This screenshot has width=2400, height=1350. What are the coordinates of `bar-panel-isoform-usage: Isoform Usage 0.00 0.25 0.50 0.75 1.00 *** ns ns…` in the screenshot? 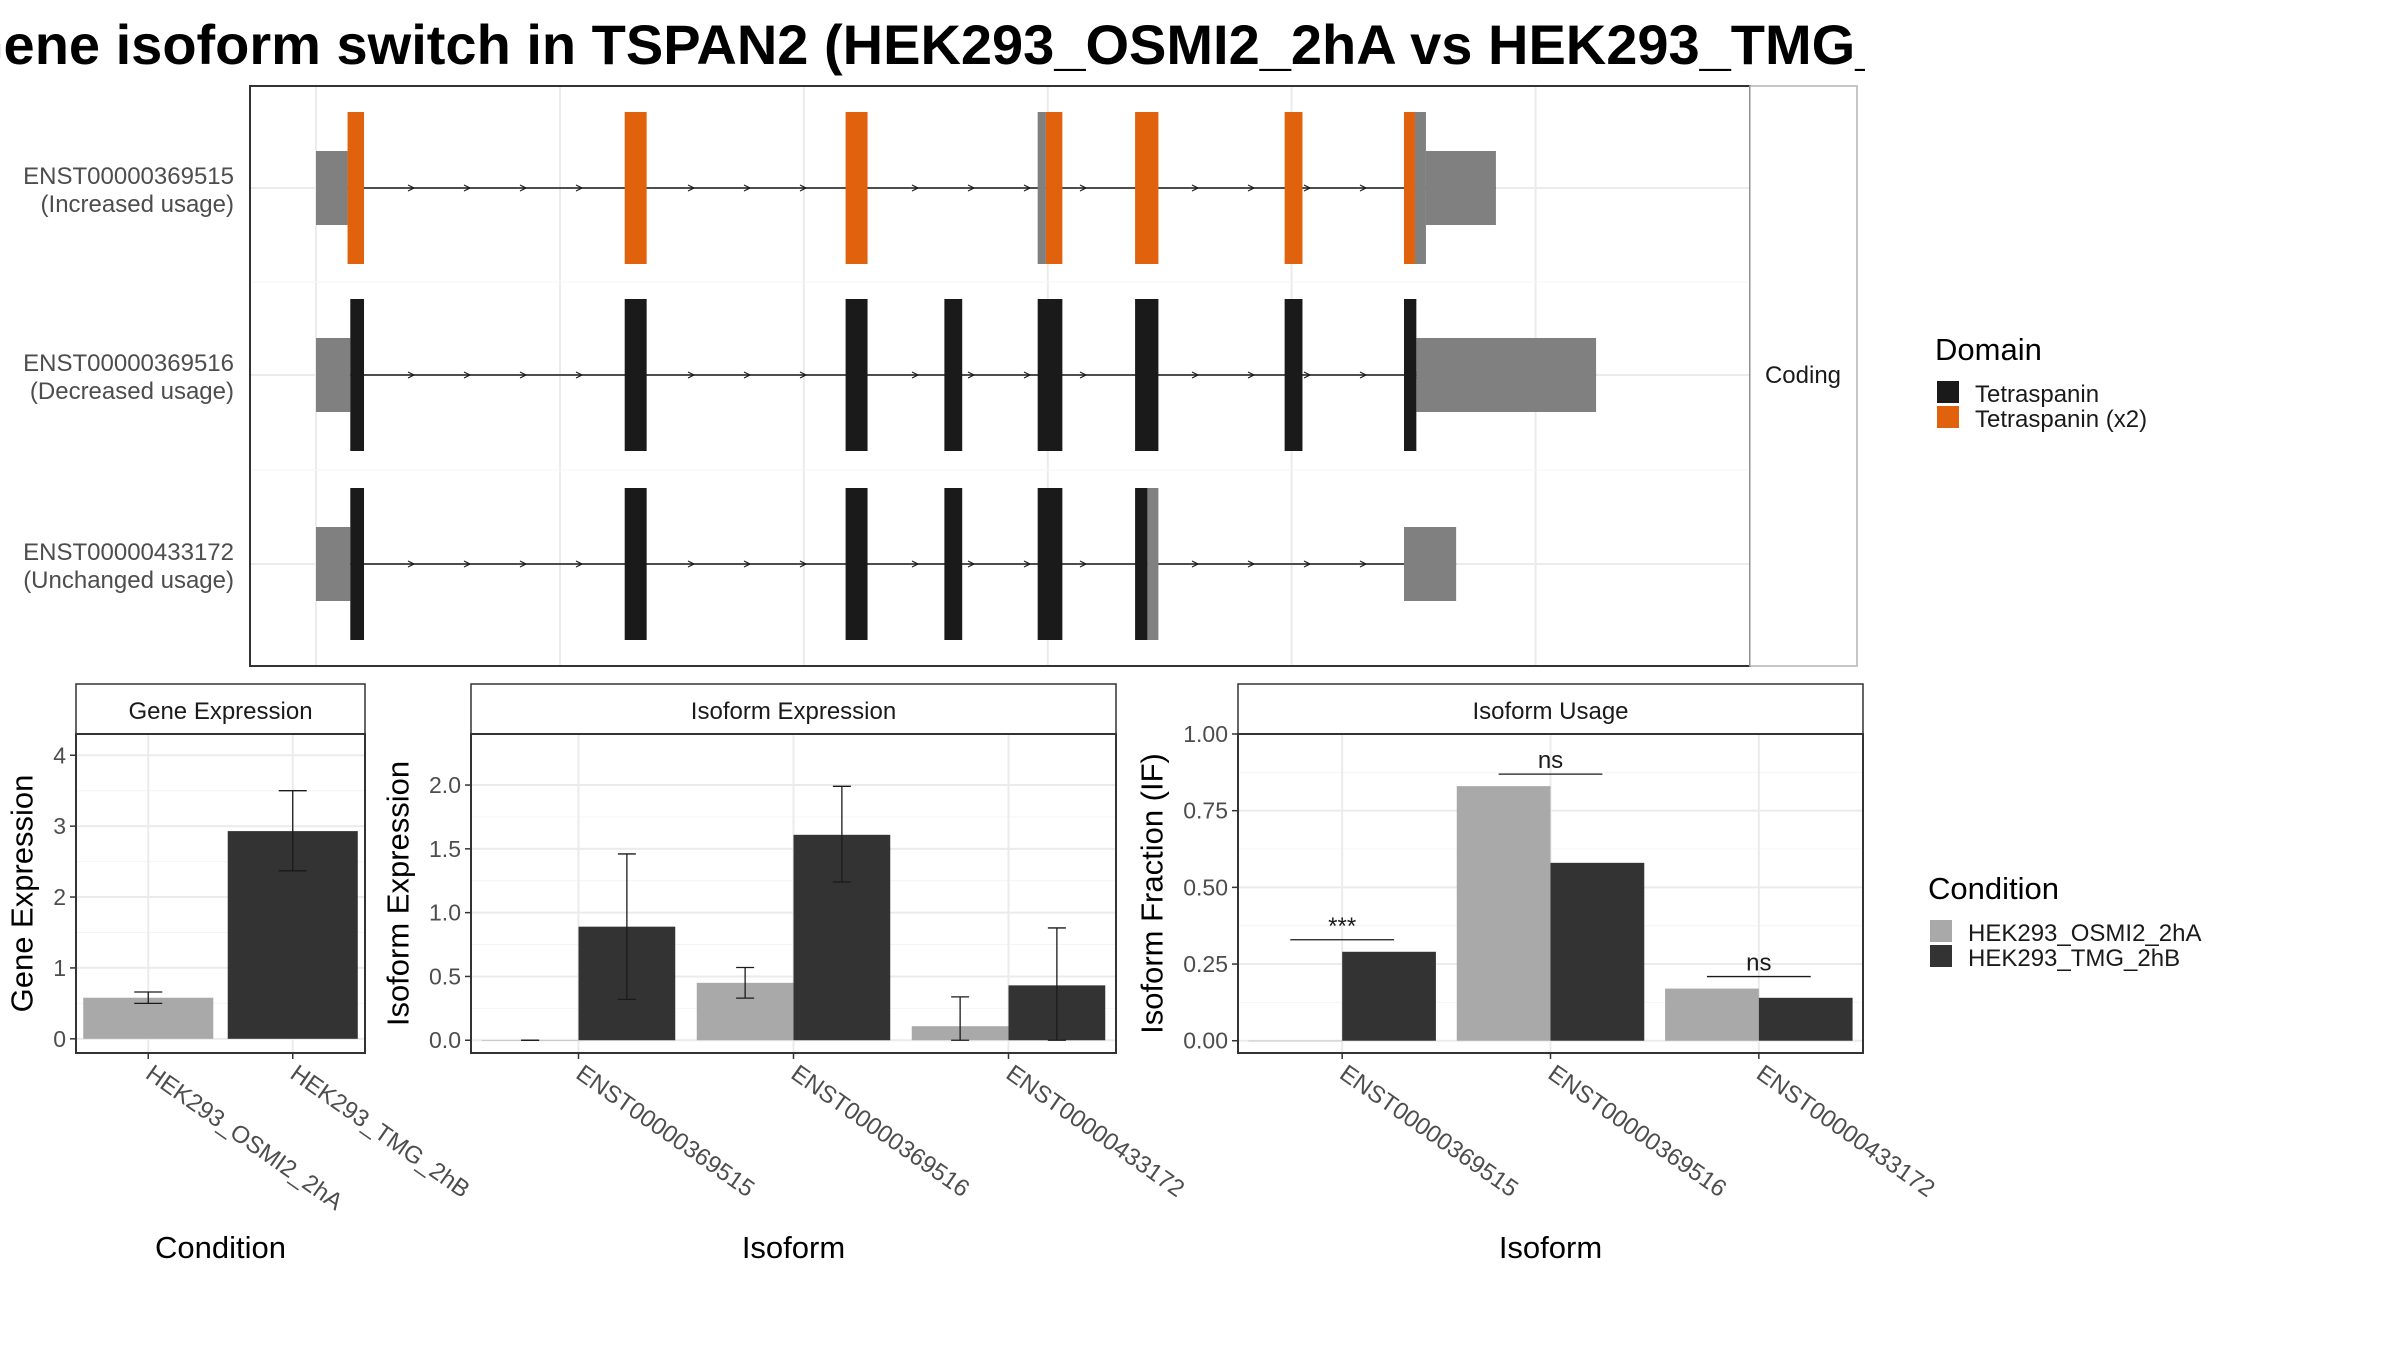 It's located at (1537, 974).